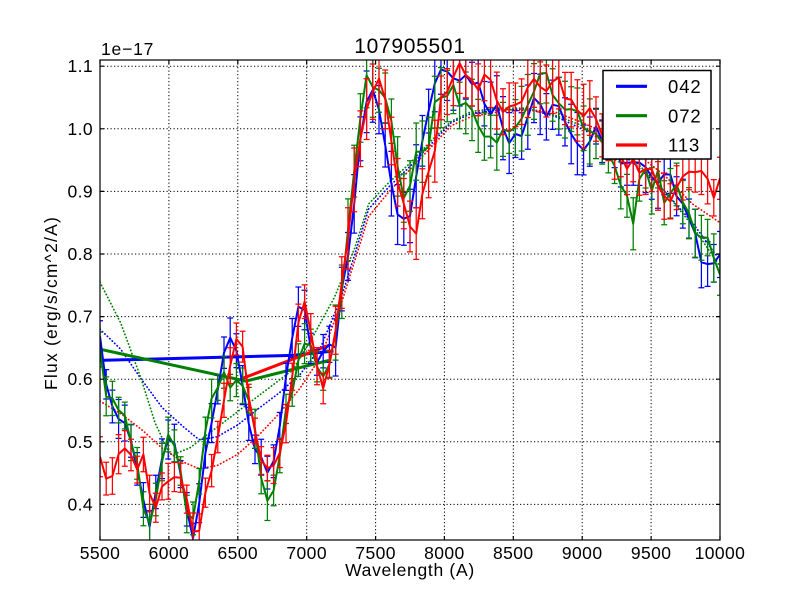 The image size is (800, 605). What do you see at coordinates (410, 570) in the screenshot?
I see `svg-text: Wavelength (A)` at bounding box center [410, 570].